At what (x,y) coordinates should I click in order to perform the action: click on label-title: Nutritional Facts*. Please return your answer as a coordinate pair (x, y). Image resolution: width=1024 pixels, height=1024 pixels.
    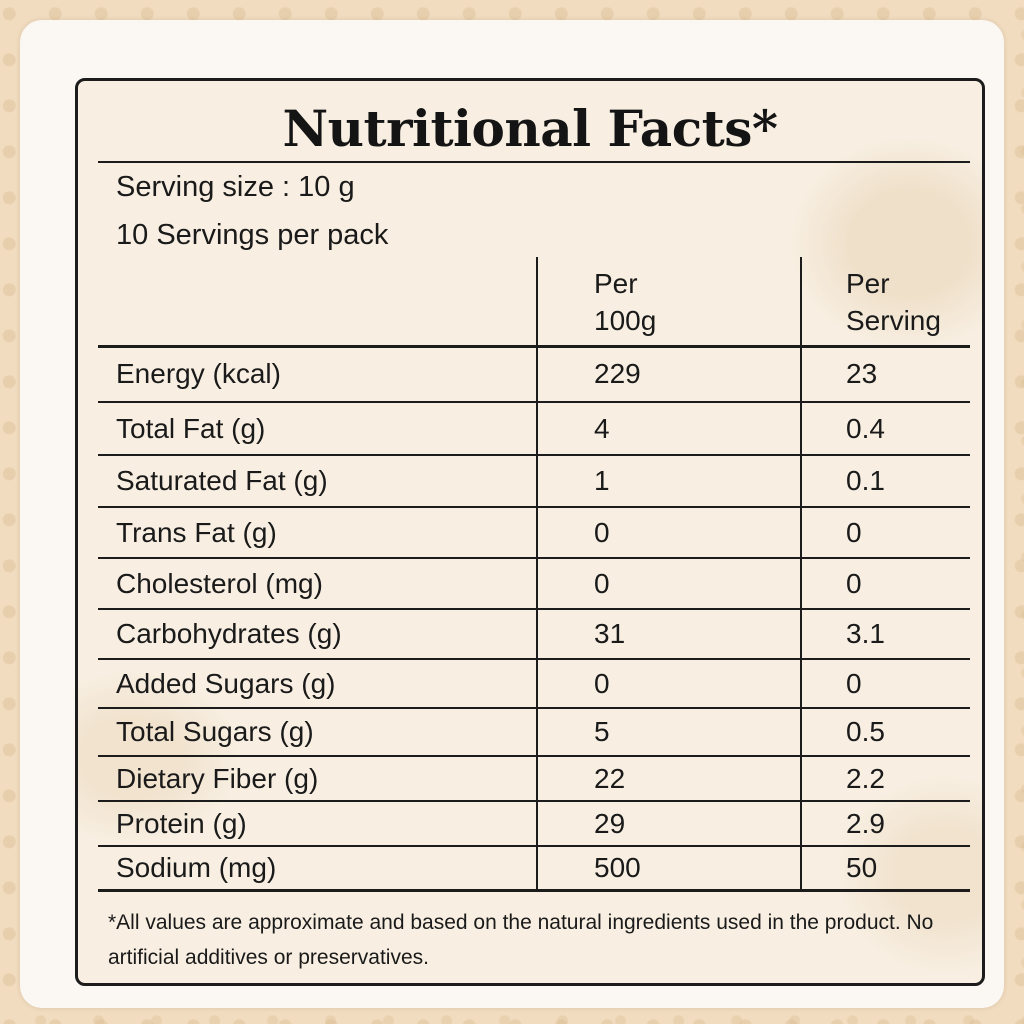
    Looking at the image, I should click on (530, 128).